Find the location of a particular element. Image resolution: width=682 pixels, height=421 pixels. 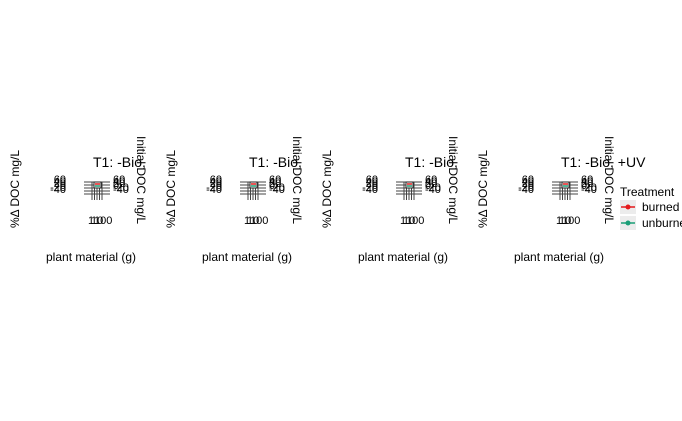

legend-key-unburned is located at coordinates (628, 223).